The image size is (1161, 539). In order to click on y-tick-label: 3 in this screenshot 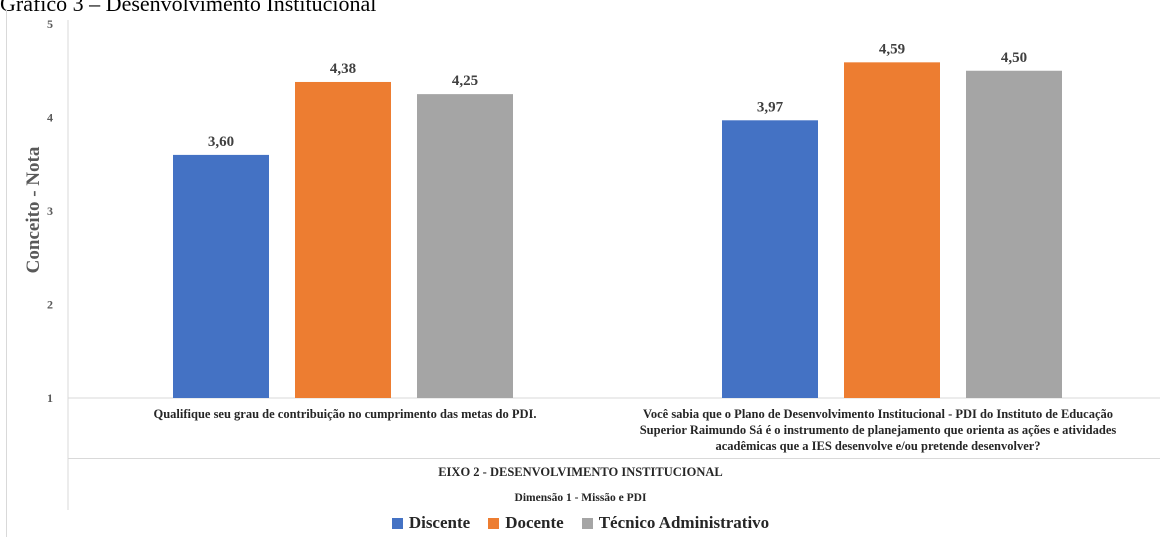, I will do `click(50, 211)`.